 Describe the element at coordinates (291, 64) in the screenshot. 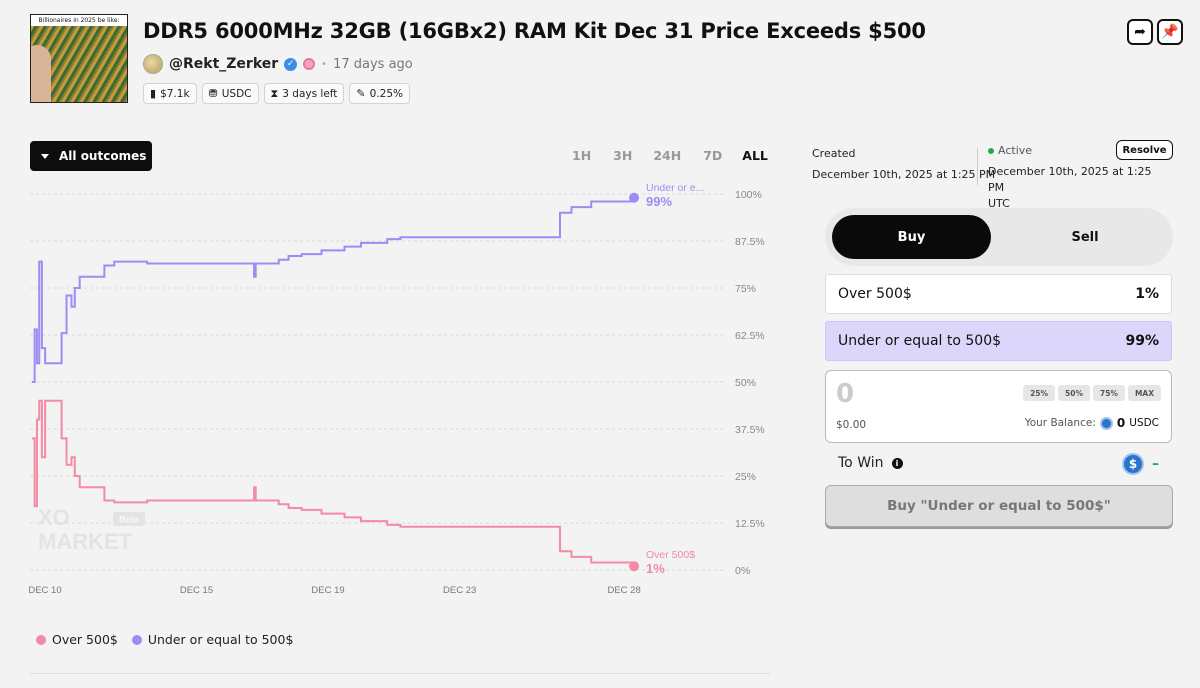

I see `verified-icon: ✓` at that location.